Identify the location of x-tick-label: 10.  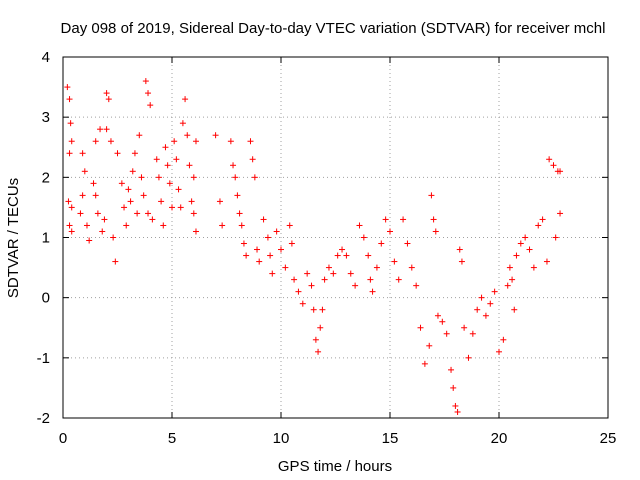
(281, 438).